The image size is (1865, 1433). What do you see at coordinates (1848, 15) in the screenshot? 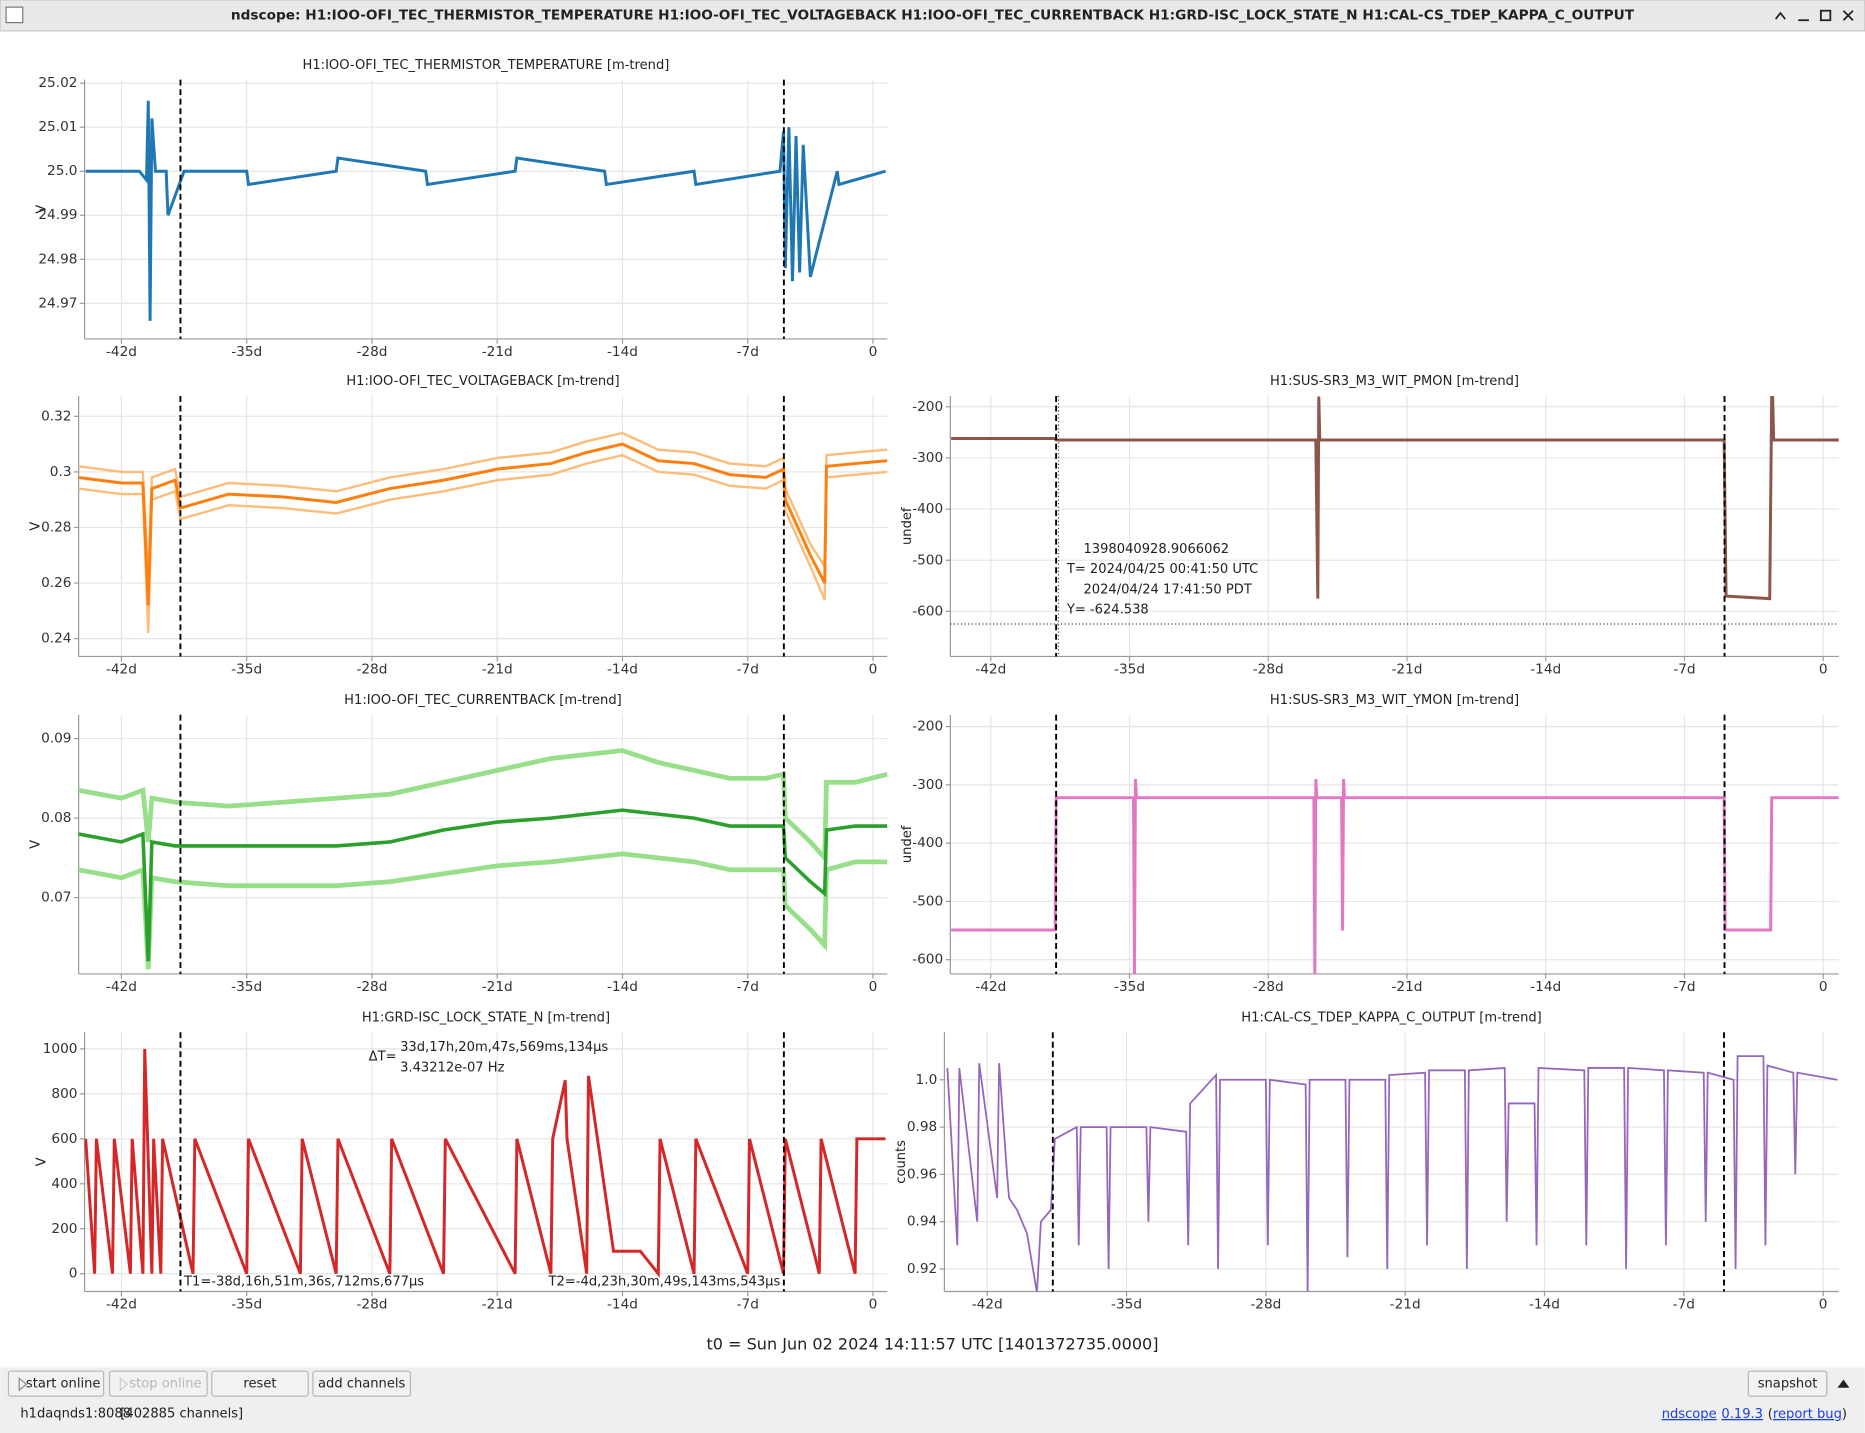
I see `close-button` at bounding box center [1848, 15].